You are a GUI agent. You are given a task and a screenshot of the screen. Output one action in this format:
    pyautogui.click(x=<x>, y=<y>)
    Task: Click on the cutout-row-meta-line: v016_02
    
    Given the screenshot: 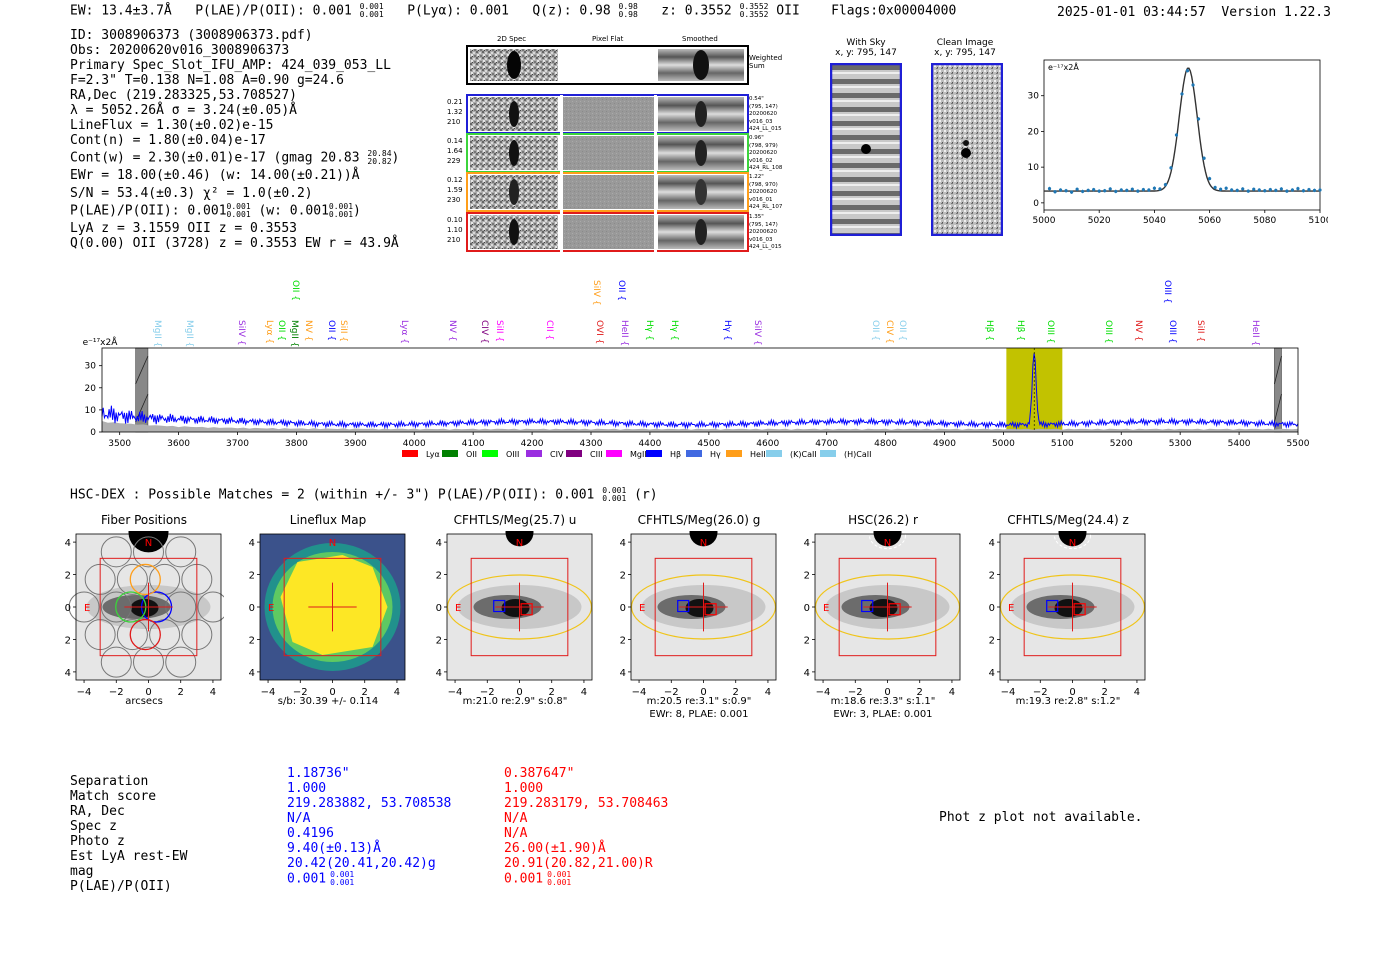 What is the action you would take?
    pyautogui.click(x=761, y=160)
    